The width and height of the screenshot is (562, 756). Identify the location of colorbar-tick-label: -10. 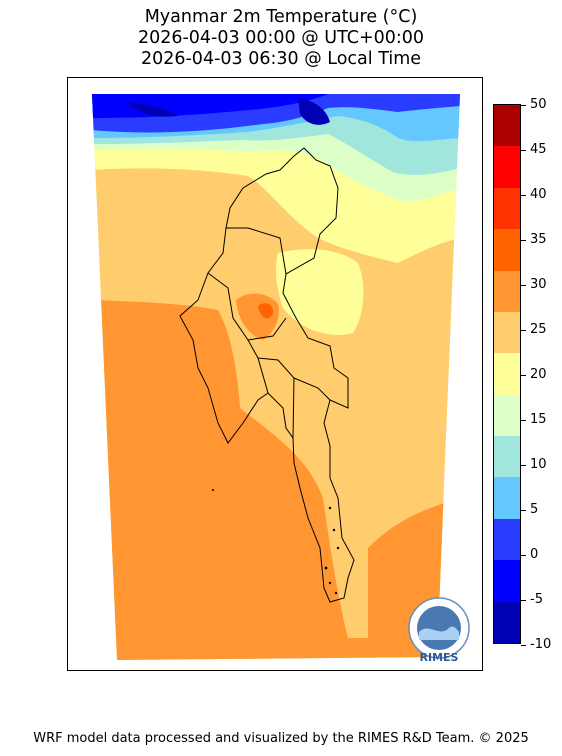
(541, 644).